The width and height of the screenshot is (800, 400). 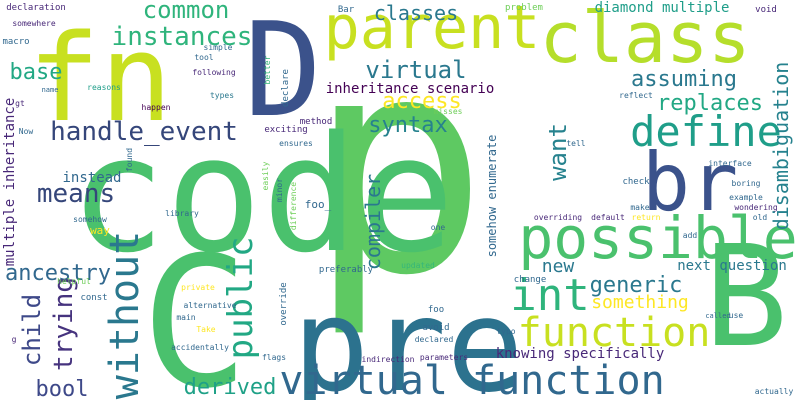 I want to click on word-Now: Now, so click(x=26, y=131).